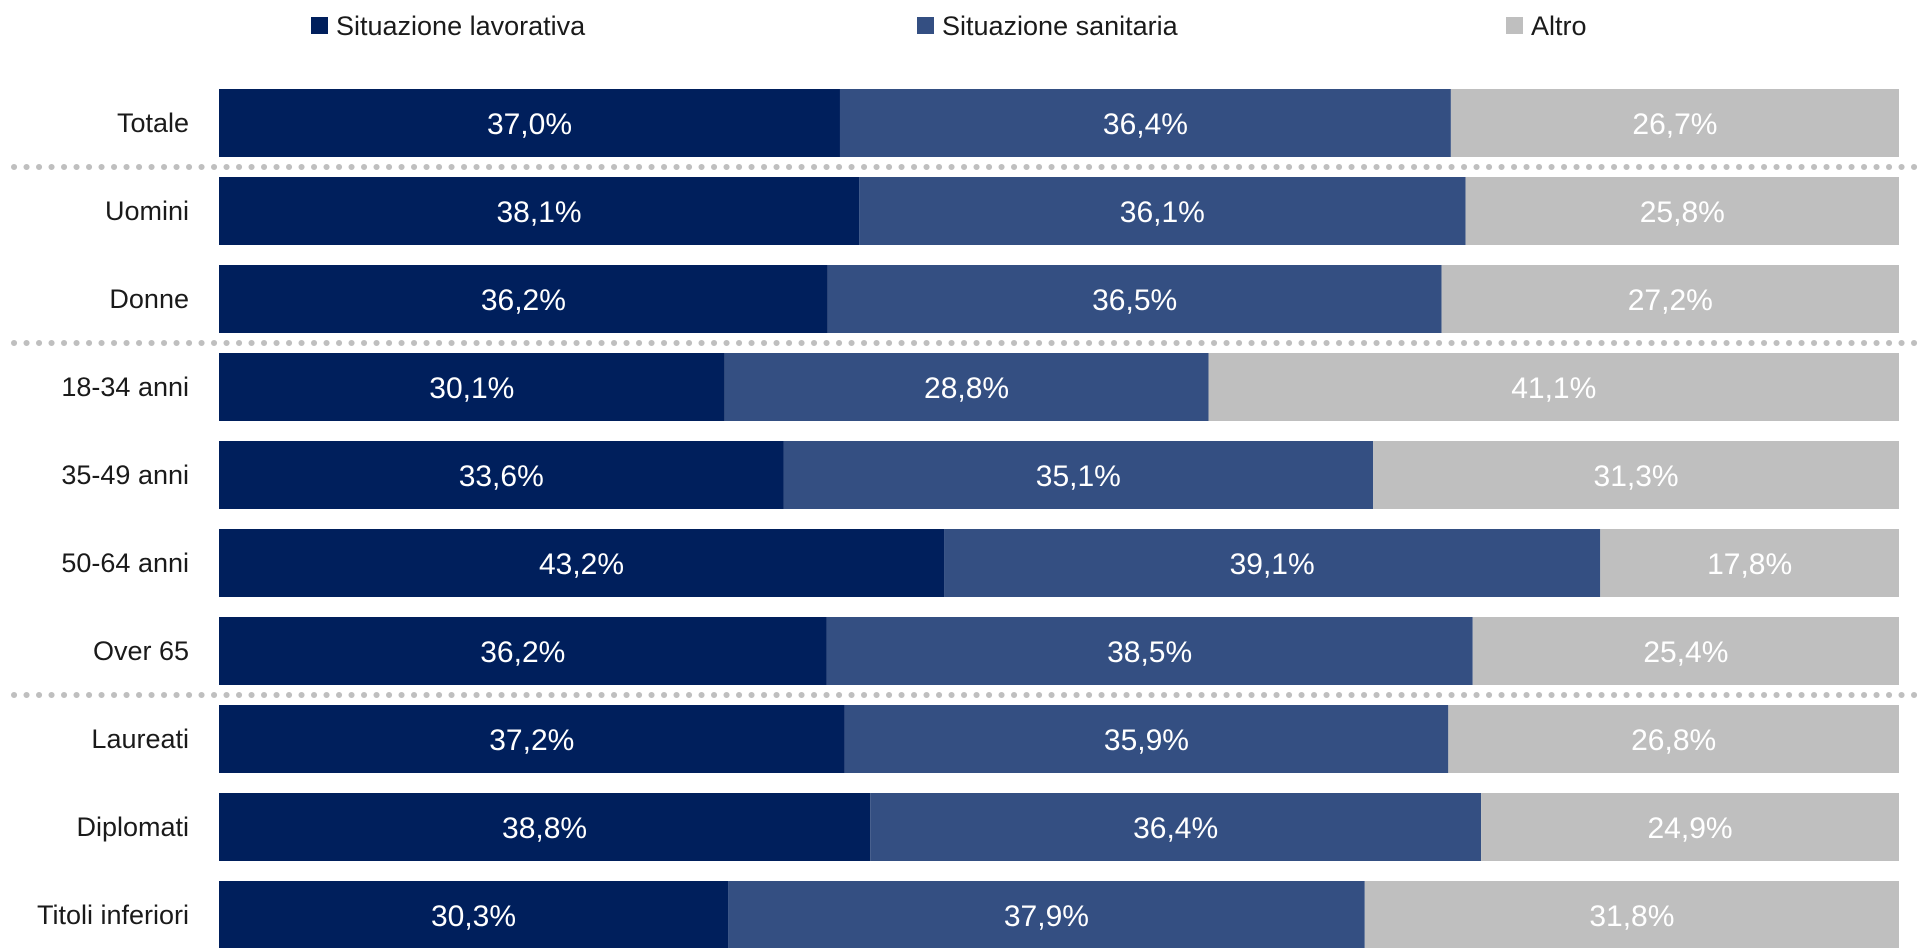 The width and height of the screenshot is (1931, 948). I want to click on bar-row-titoli-inferiori: Titoli inferiori 30,3% 37,9% 31,8%, so click(968, 914).